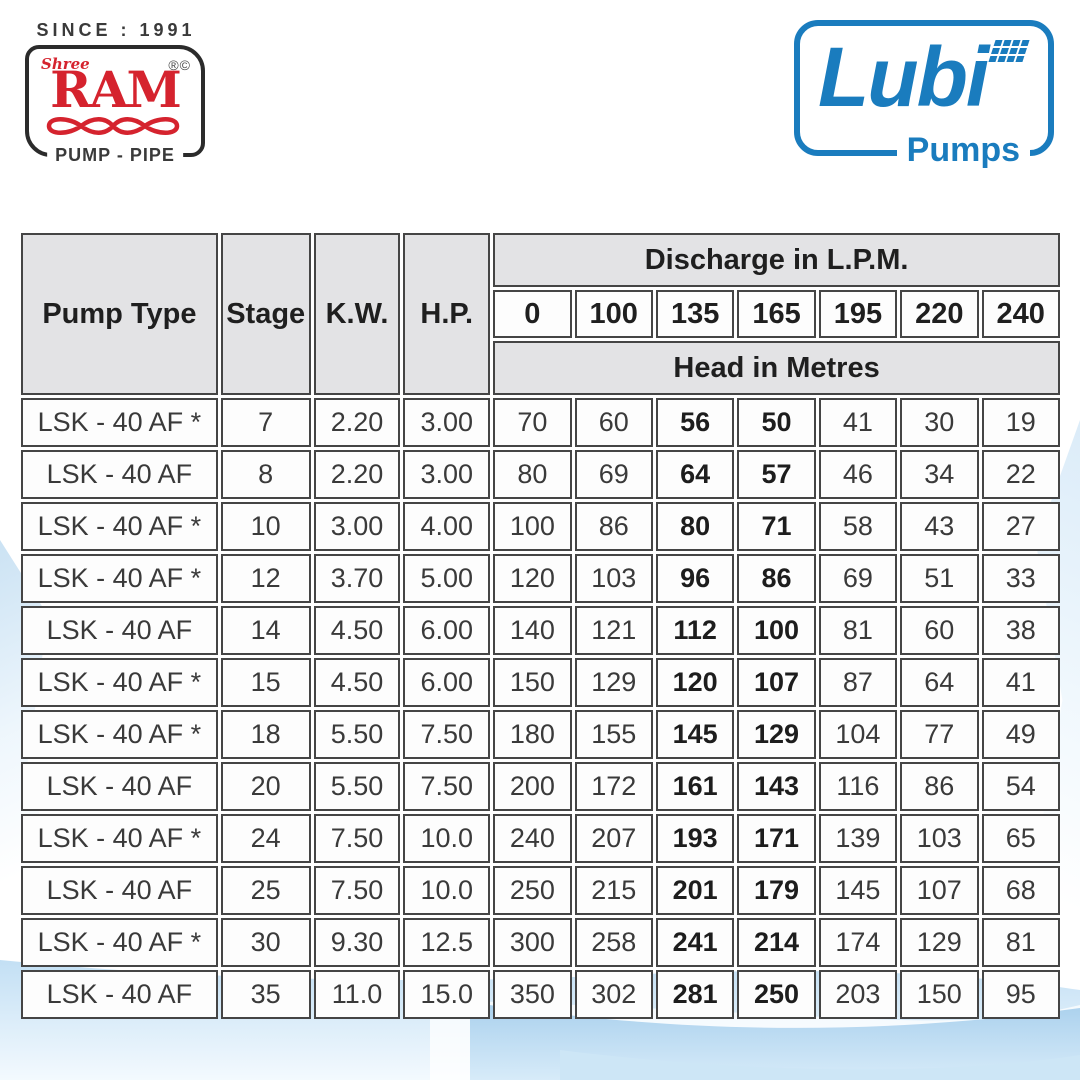  What do you see at coordinates (858, 786) in the screenshot?
I see `head-value-cell: 116` at bounding box center [858, 786].